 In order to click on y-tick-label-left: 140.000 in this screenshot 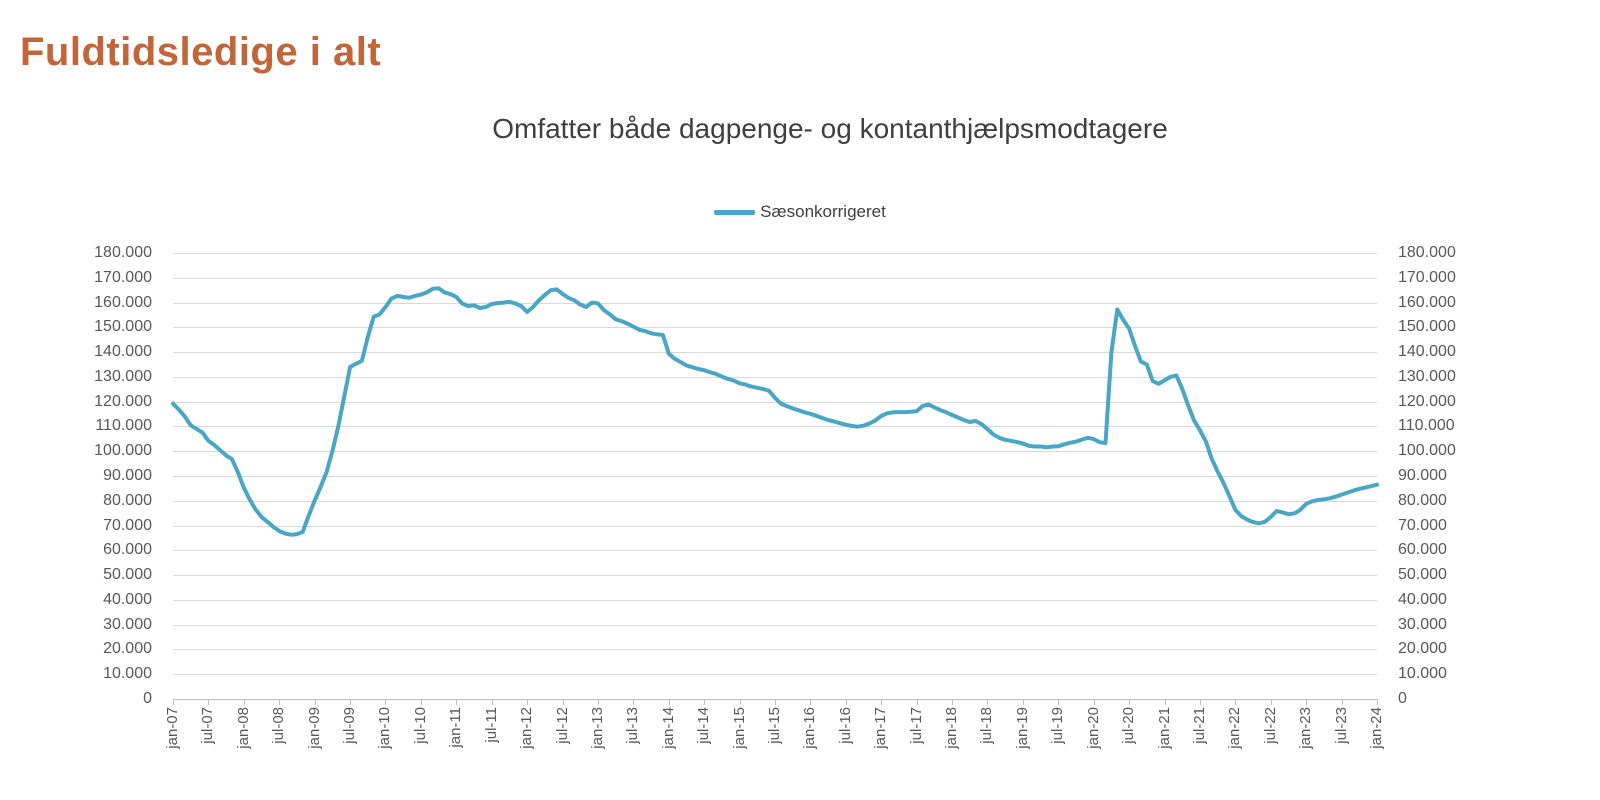, I will do `click(123, 352)`.